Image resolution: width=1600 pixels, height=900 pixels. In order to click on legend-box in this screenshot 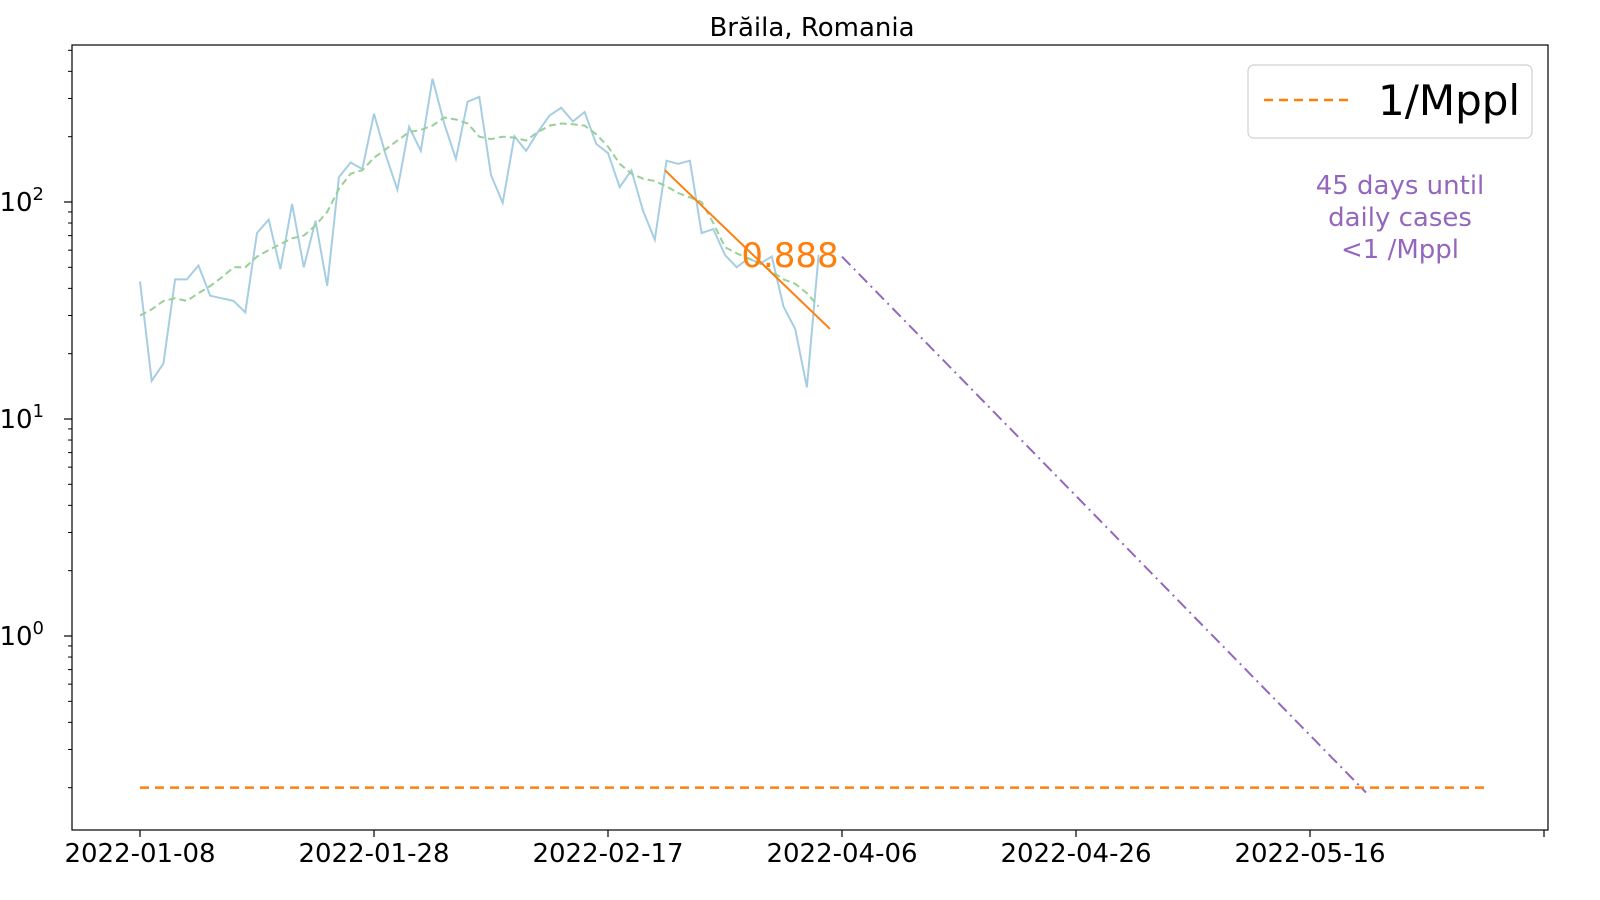, I will do `click(1390, 101)`.